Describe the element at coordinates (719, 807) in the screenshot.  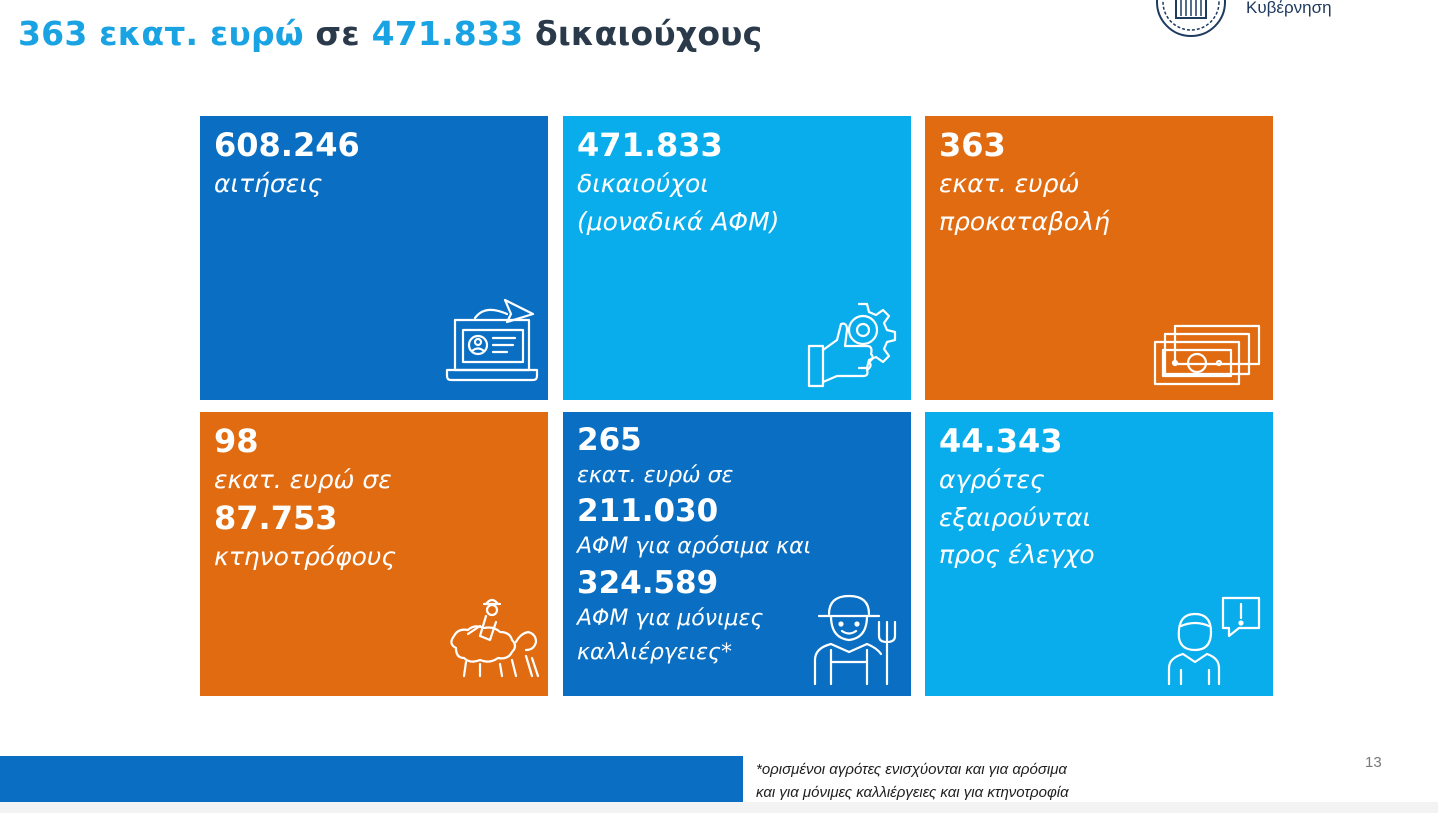
I see `bottom-strip` at that location.